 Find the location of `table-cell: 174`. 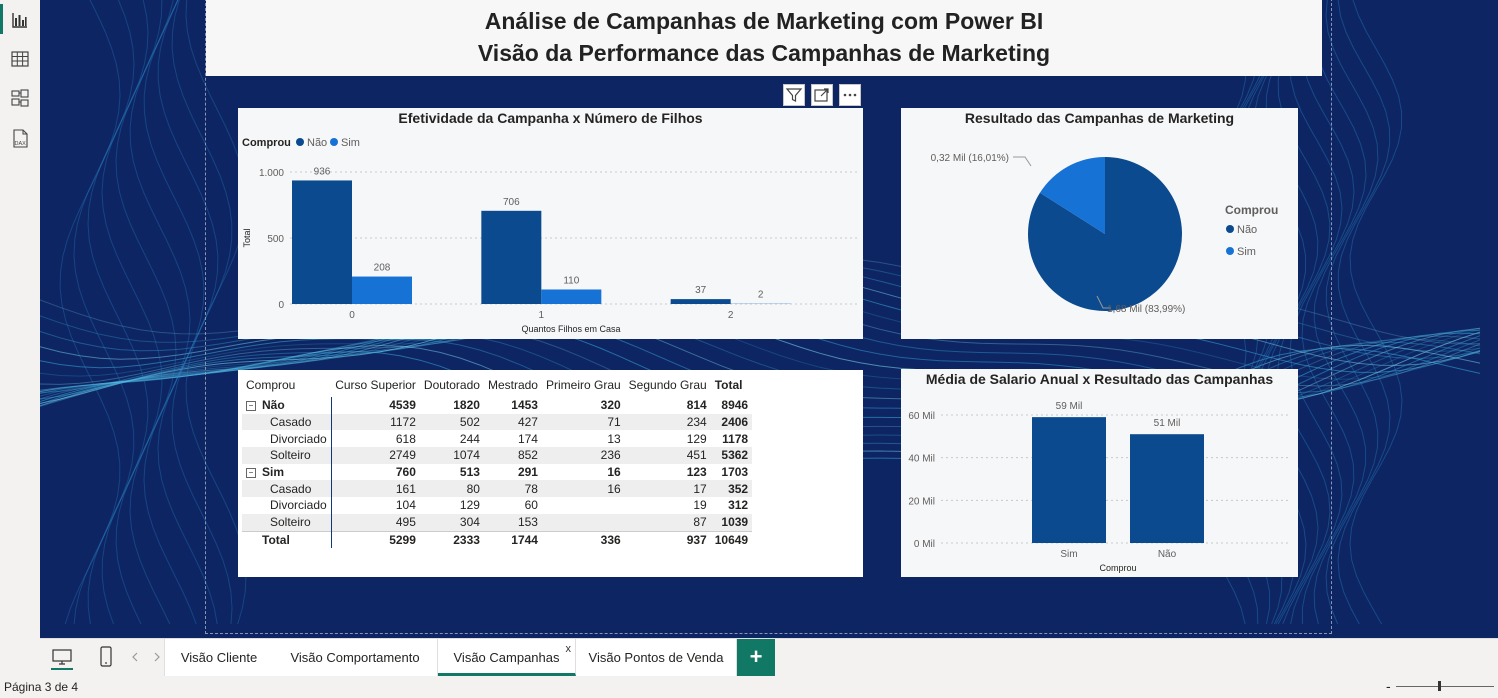

table-cell: 174 is located at coordinates (527, 438).